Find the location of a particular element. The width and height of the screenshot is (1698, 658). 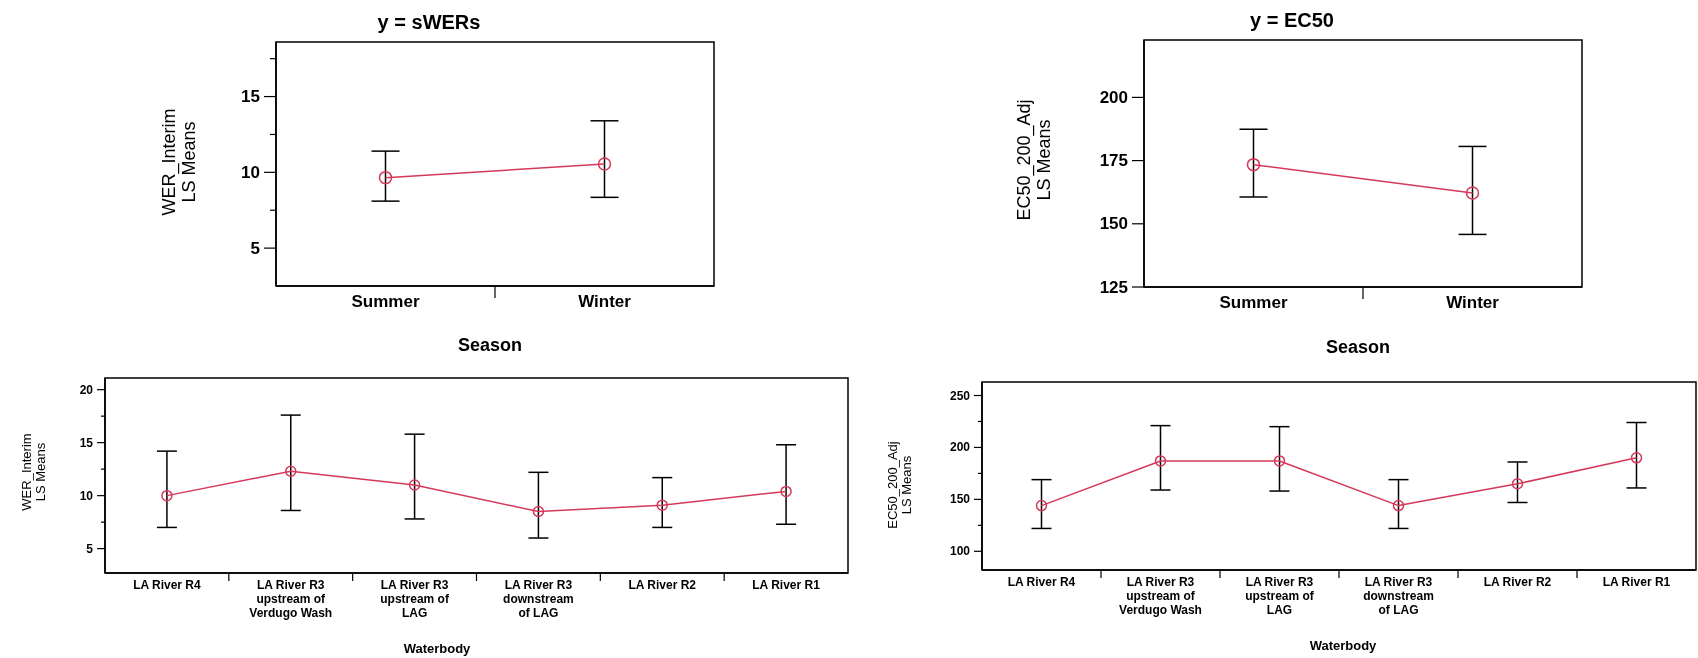

y-tick-label: 250 is located at coordinates (960, 395).